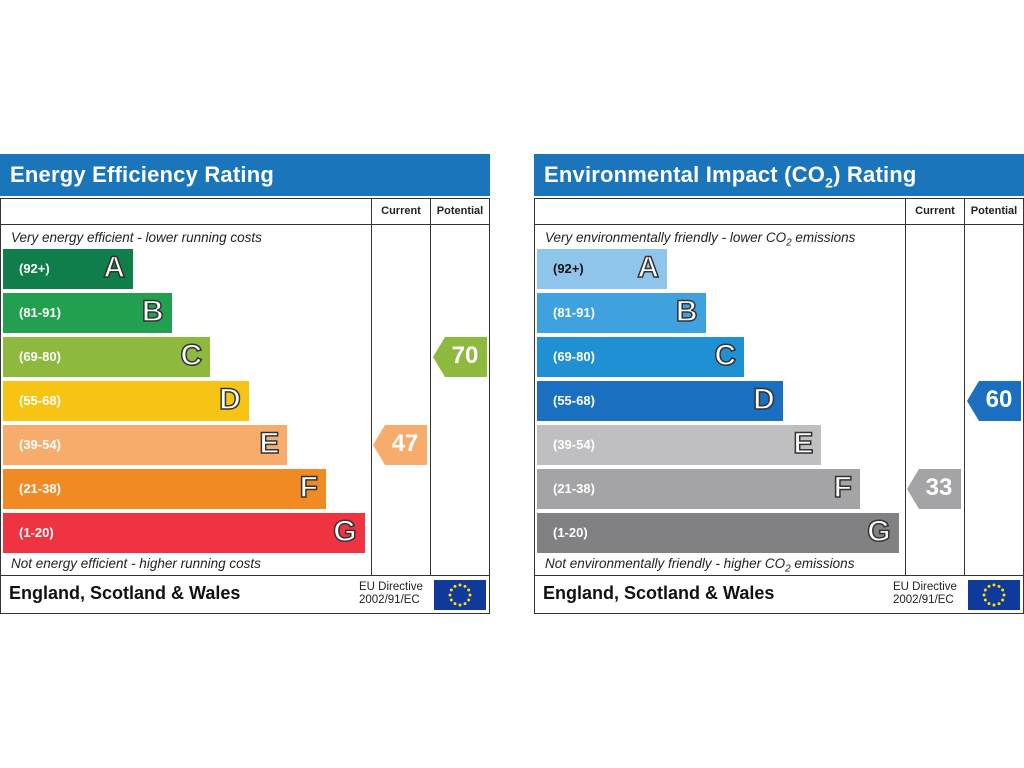 This screenshot has height=768, width=1024. What do you see at coordinates (935, 211) in the screenshot?
I see `current-column-header: Current` at bounding box center [935, 211].